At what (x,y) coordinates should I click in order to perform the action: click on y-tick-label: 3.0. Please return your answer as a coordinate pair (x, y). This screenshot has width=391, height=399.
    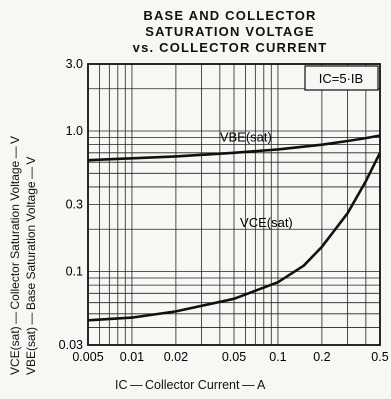
    Looking at the image, I should click on (74, 64).